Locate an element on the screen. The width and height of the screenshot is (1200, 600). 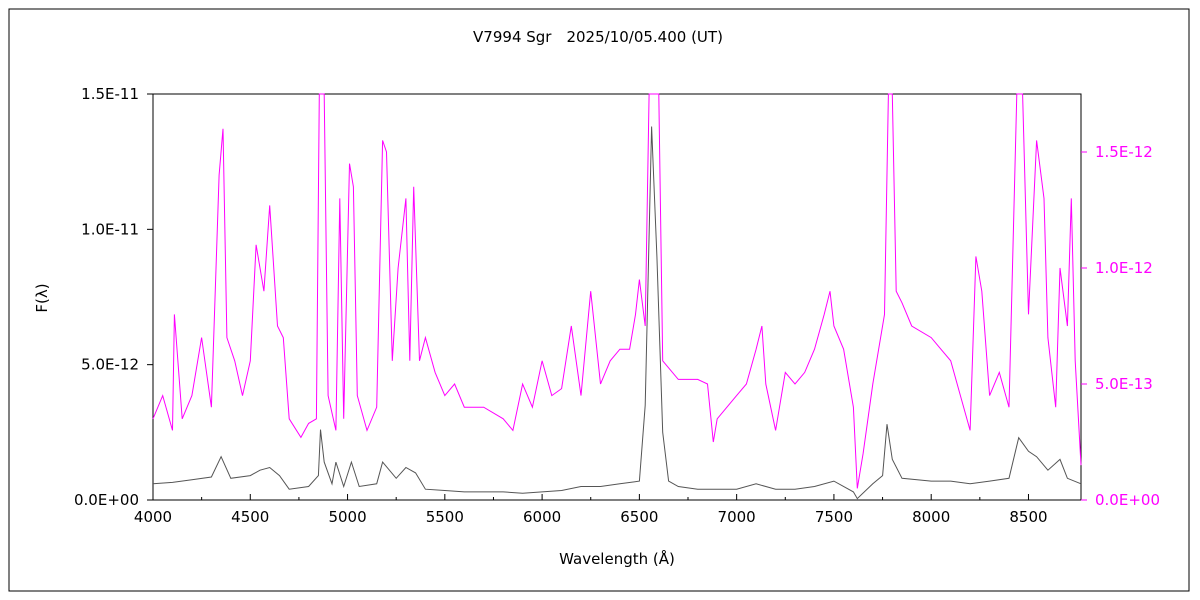
y-right-tick-label: 5.0E-13 is located at coordinates (1124, 384).